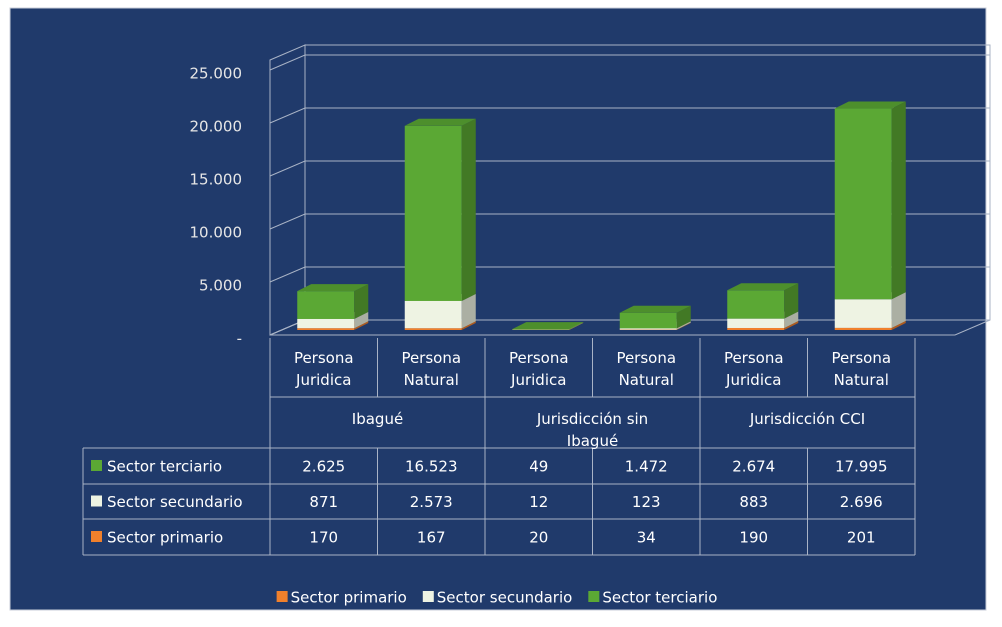  Describe the element at coordinates (239, 339) in the screenshot. I see `y-tick-label: -` at that location.